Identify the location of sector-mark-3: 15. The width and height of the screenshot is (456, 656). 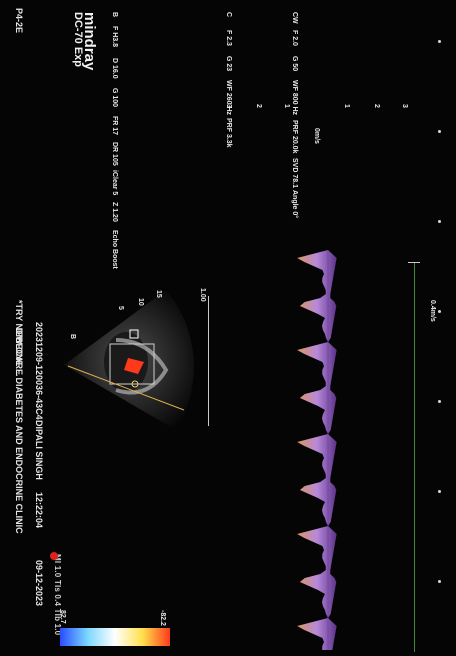
(158, 294).